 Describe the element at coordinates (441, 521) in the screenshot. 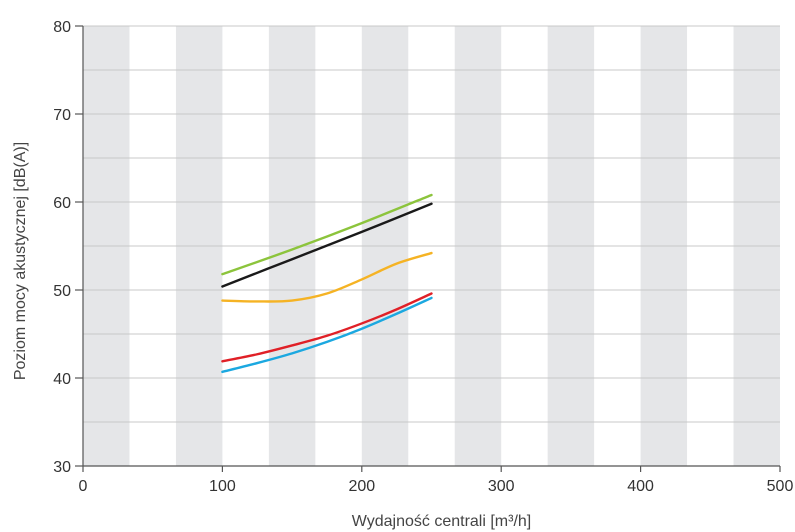

I see `x-axis-label: Wydajność centrali [m³/h]` at that location.